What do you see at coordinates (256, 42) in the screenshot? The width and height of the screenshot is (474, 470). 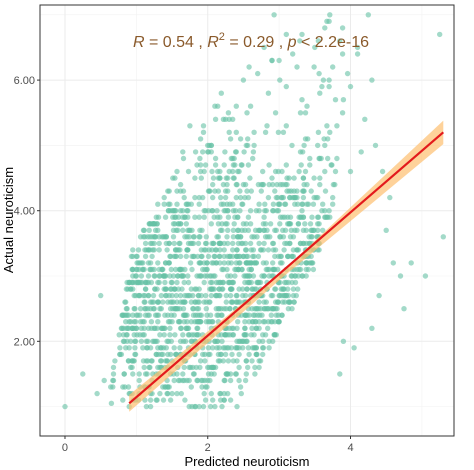 I see `annotation-r2-value: = 0.29 ,` at bounding box center [256, 42].